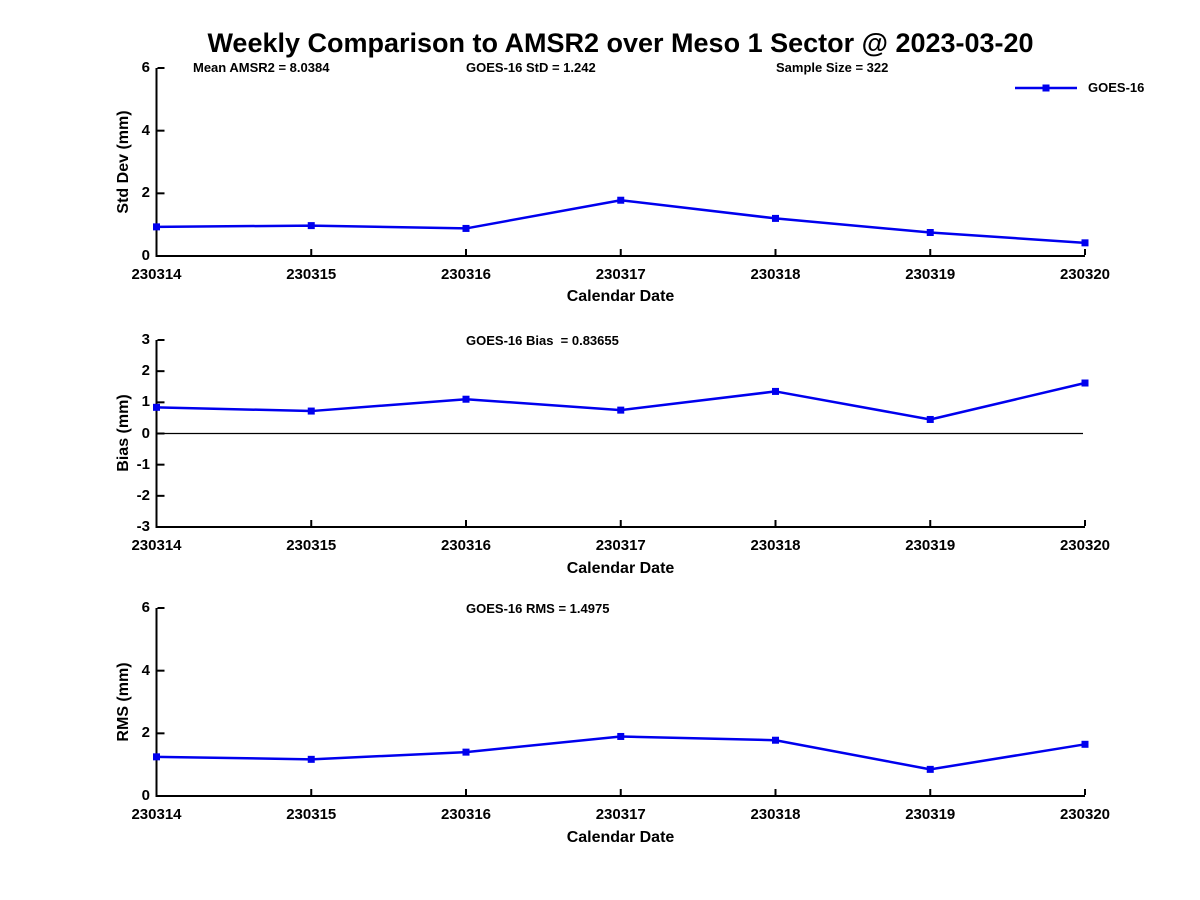 The height and width of the screenshot is (900, 1200). What do you see at coordinates (143, 464) in the screenshot?
I see `y-tick-label: -1` at bounding box center [143, 464].